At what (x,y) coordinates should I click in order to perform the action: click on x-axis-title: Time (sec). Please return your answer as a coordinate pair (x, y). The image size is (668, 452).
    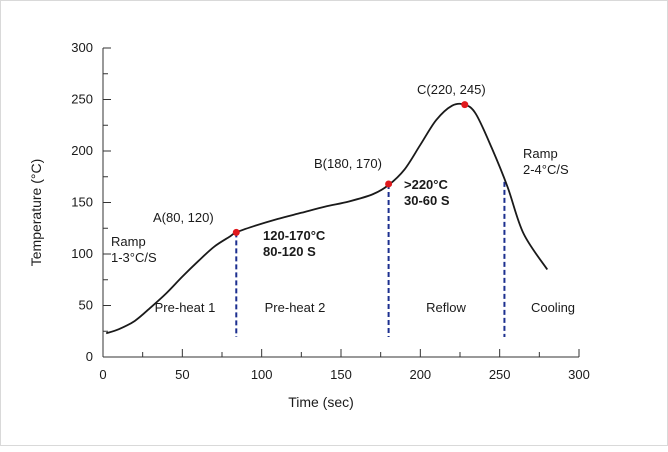
    Looking at the image, I should click on (321, 402).